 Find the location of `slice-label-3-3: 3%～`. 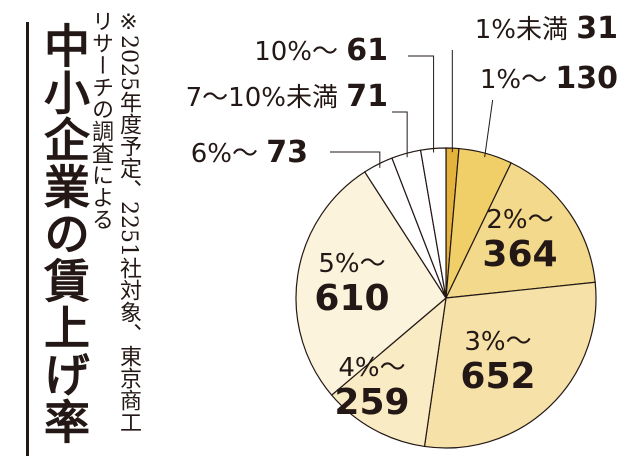

slice-label-3-3: 3%～ is located at coordinates (497, 342).